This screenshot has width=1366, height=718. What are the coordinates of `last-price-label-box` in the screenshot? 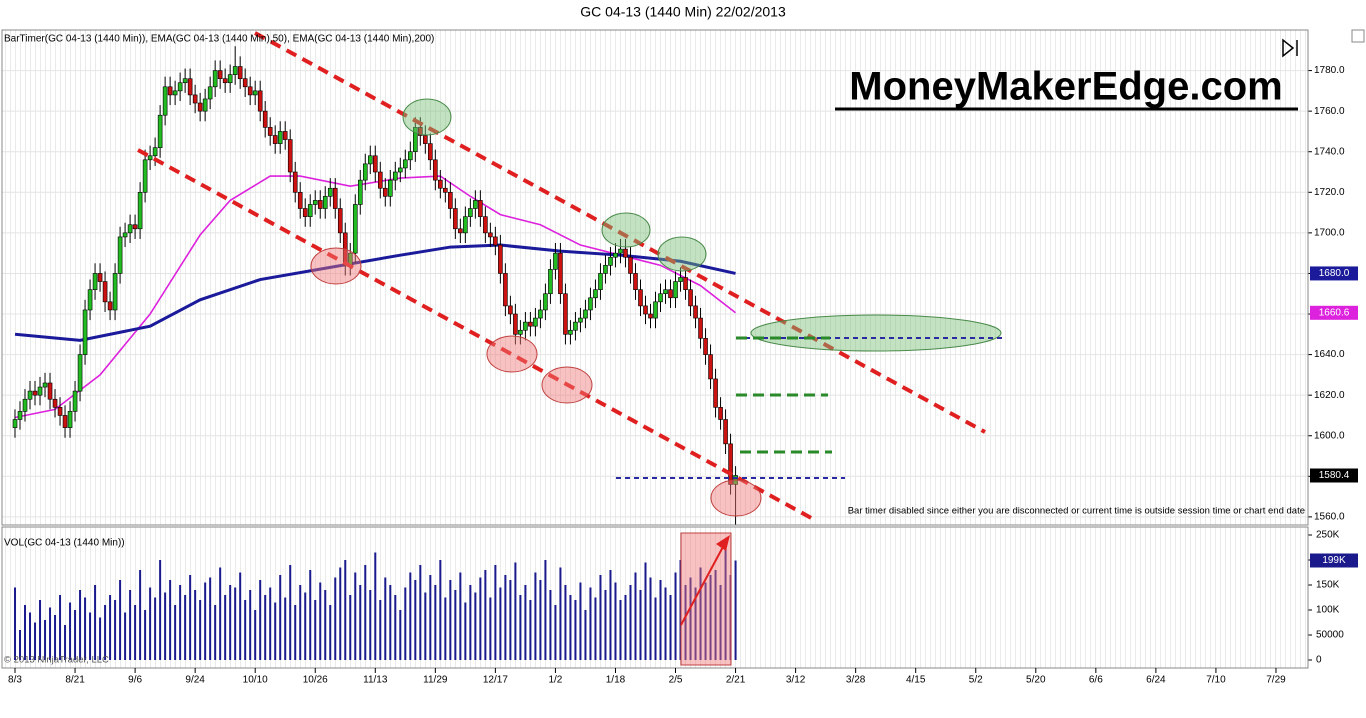 It's located at (1334, 475).